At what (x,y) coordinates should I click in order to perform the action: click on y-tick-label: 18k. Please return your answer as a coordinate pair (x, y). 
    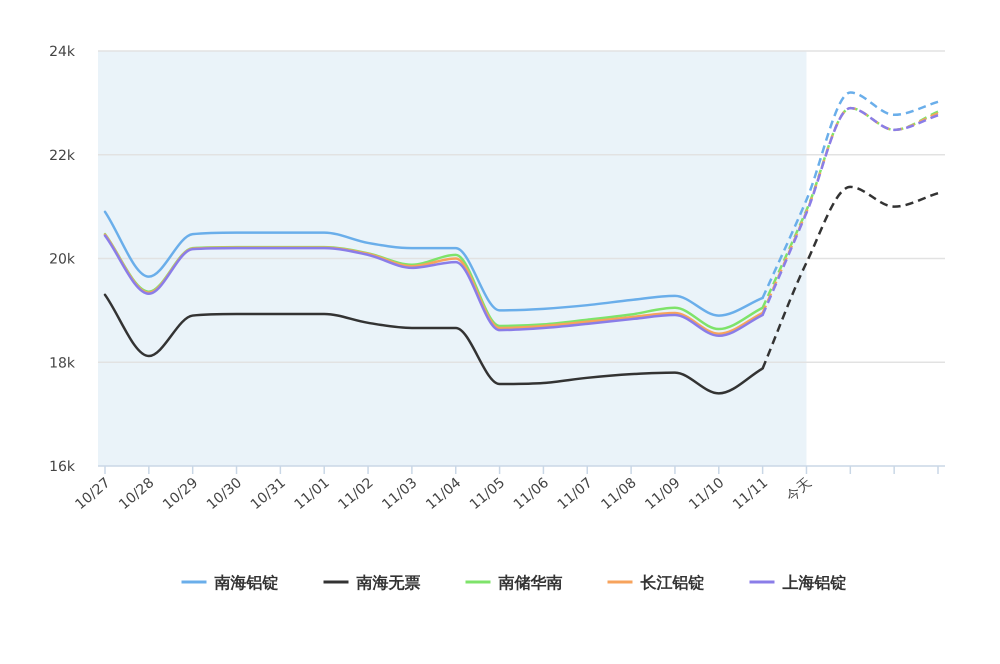
    Looking at the image, I should click on (62, 363).